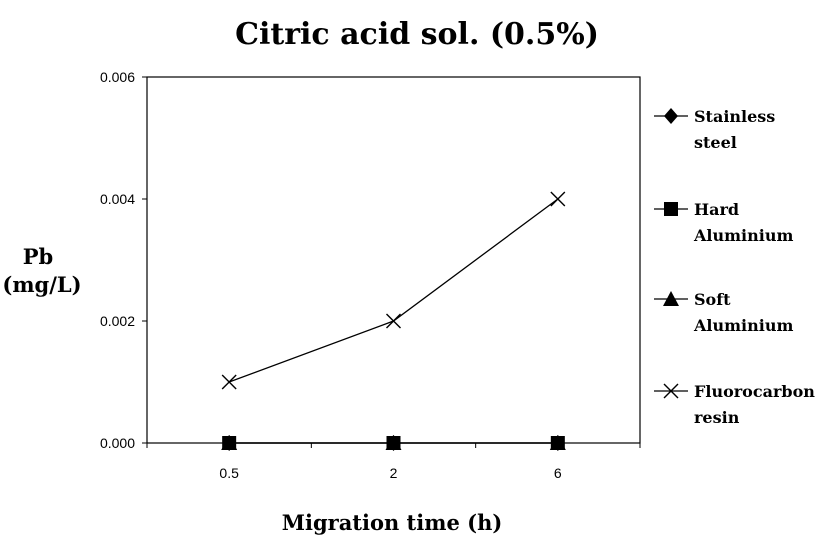  What do you see at coordinates (117, 199) in the screenshot?
I see `y-tick-label: 0.004` at bounding box center [117, 199].